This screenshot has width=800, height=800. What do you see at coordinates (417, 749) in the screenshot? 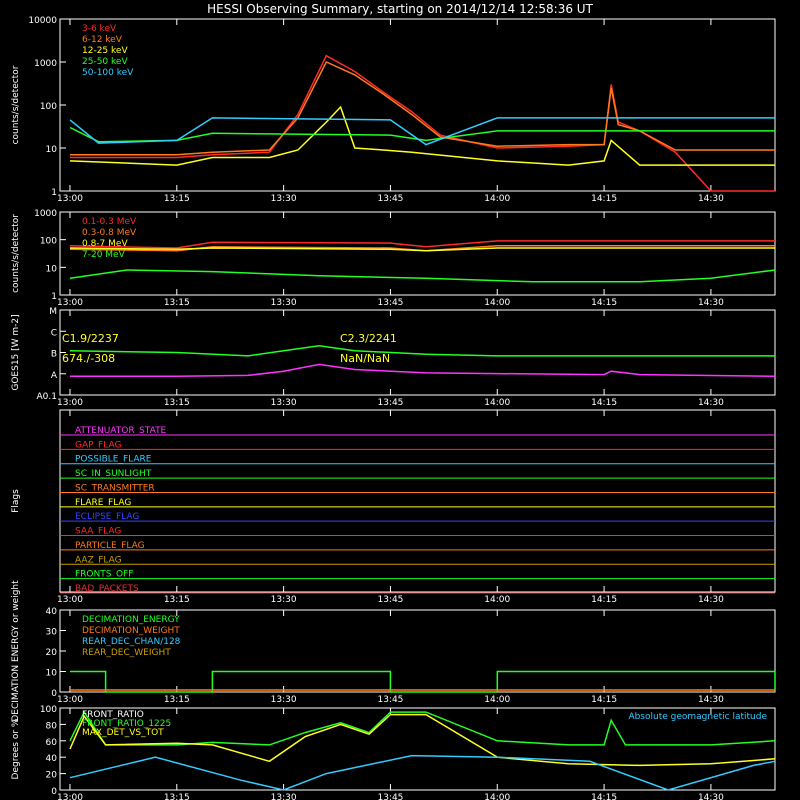
I see `ratios-plot-frame` at bounding box center [417, 749].